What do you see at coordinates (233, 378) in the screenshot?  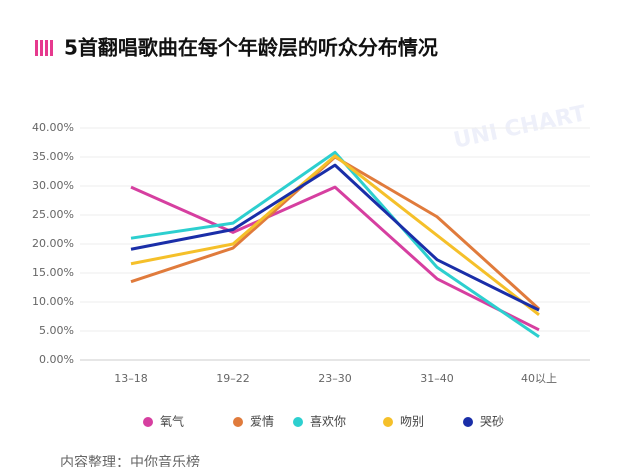 I see `x-tick-label: 19–22` at bounding box center [233, 378].